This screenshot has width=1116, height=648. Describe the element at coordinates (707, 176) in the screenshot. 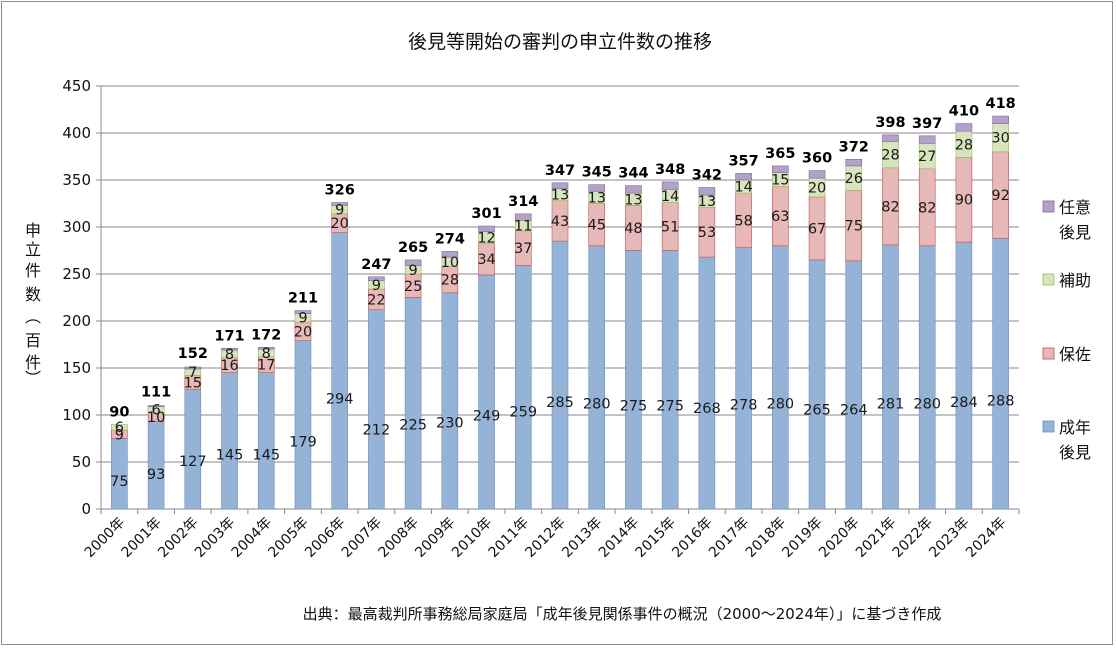

I see `total-label: 342` at that location.